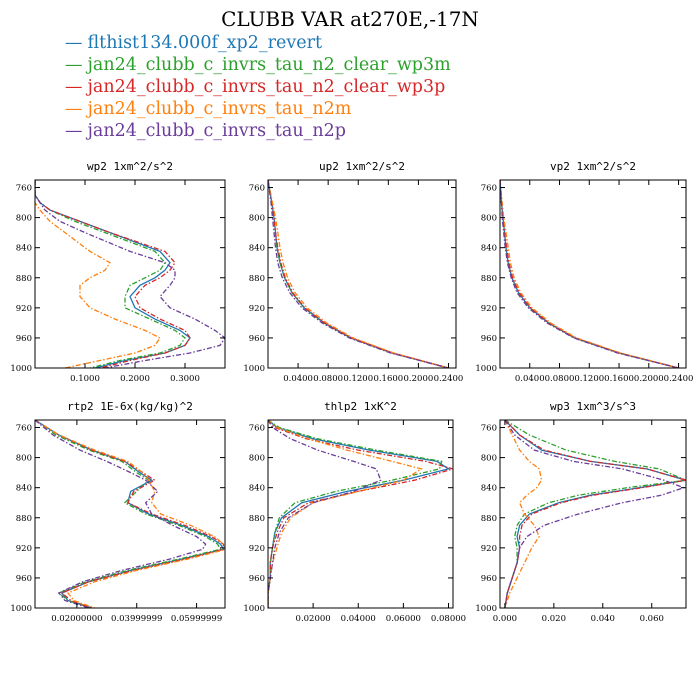 Image resolution: width=700 pixels, height=700 pixels. Describe the element at coordinates (205, 43) in the screenshot. I see `legend-label: flthist134.000f_xp2_revert` at that location.